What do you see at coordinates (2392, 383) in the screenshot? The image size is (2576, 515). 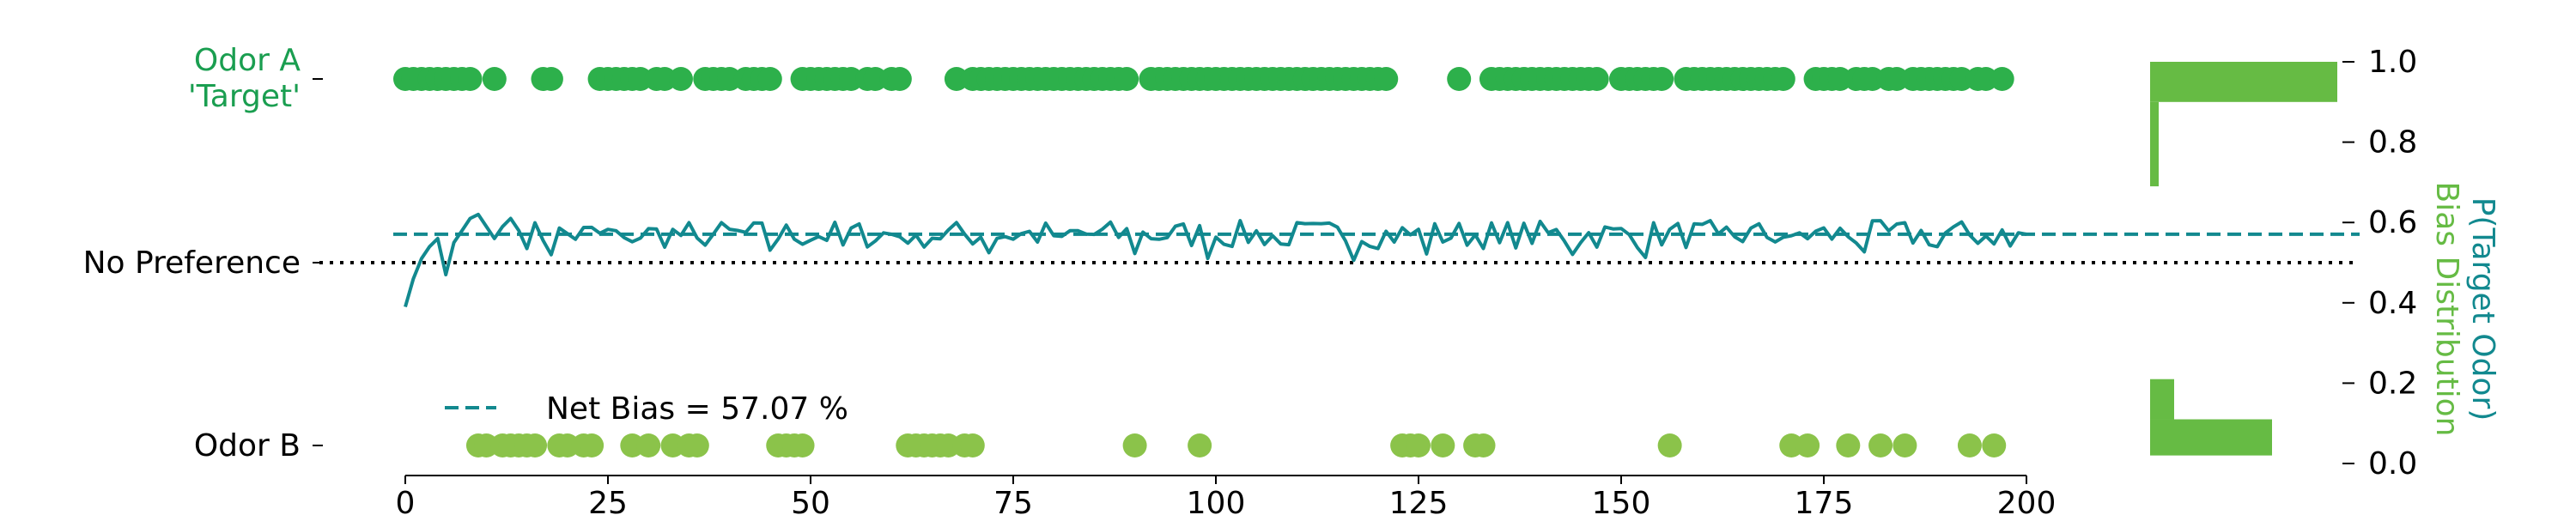 I see `right-tick-label: 0.2` at bounding box center [2392, 383].